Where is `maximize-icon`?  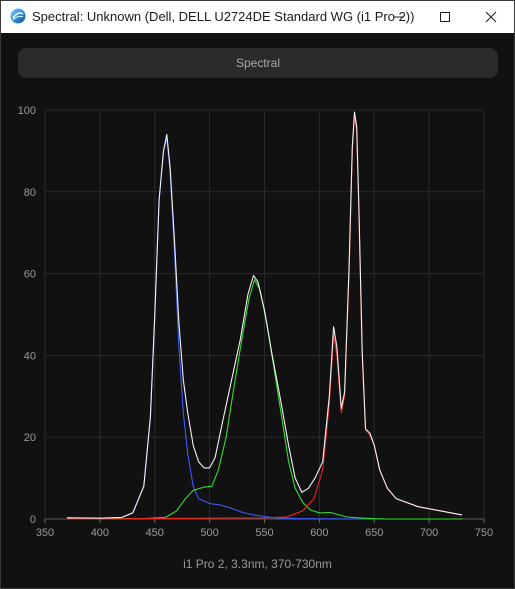 maximize-icon is located at coordinates (445, 17).